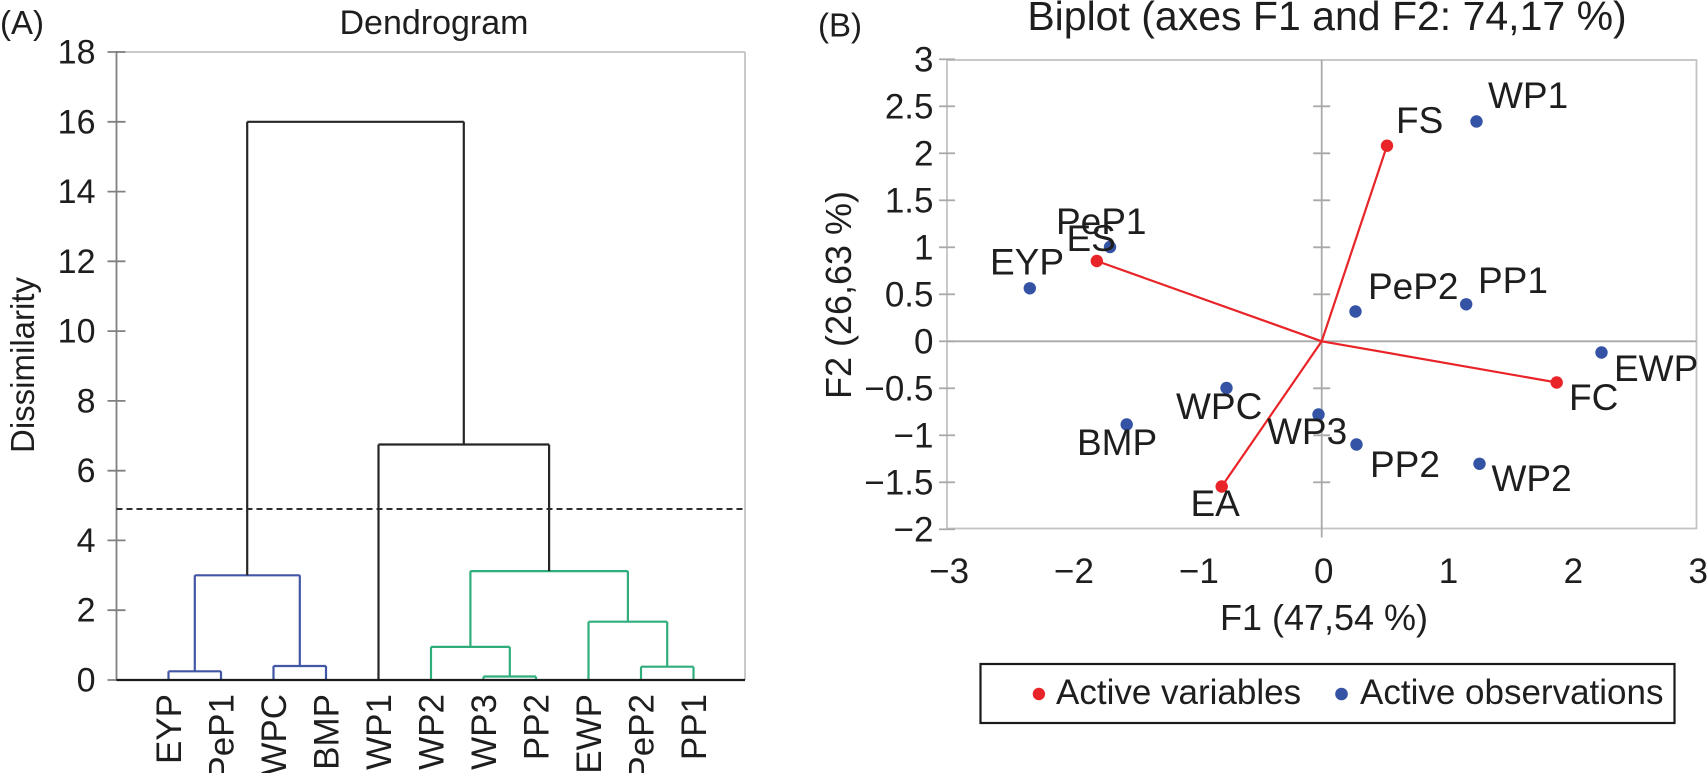  What do you see at coordinates (22, 22) in the screenshot?
I see `svg-text: (A)` at bounding box center [22, 22].